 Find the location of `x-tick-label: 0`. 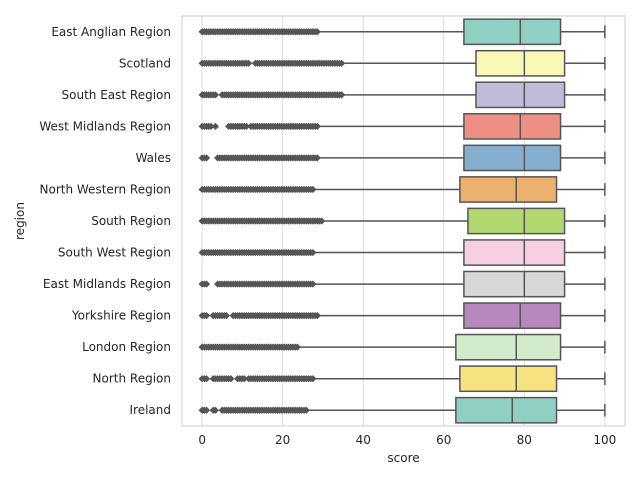

x-tick-label: 0 is located at coordinates (202, 440).